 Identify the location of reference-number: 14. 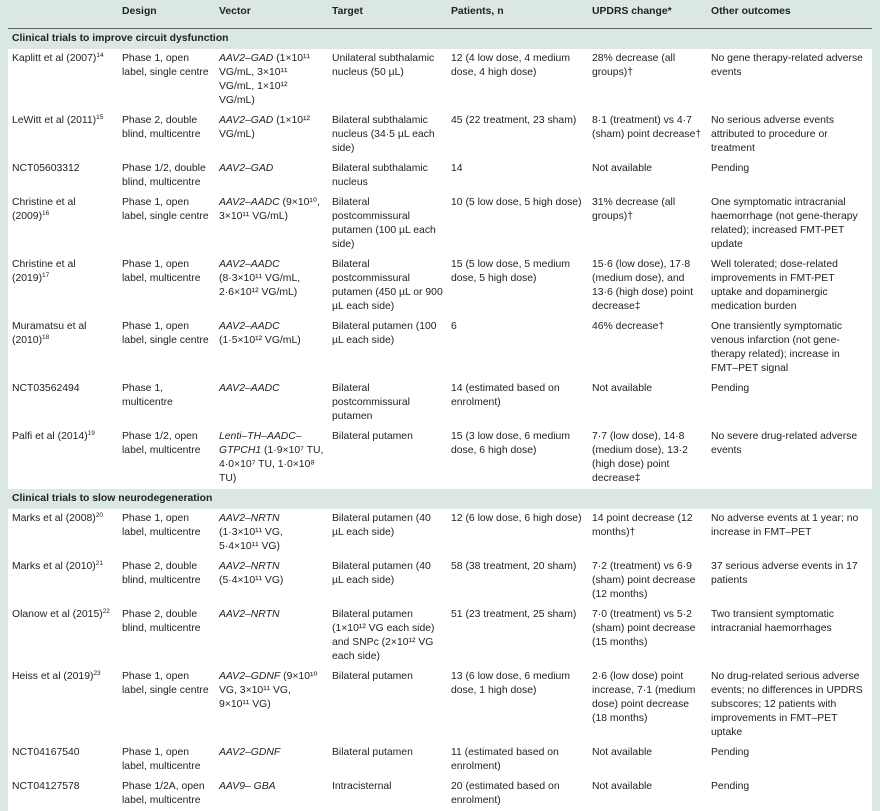
(100, 55).